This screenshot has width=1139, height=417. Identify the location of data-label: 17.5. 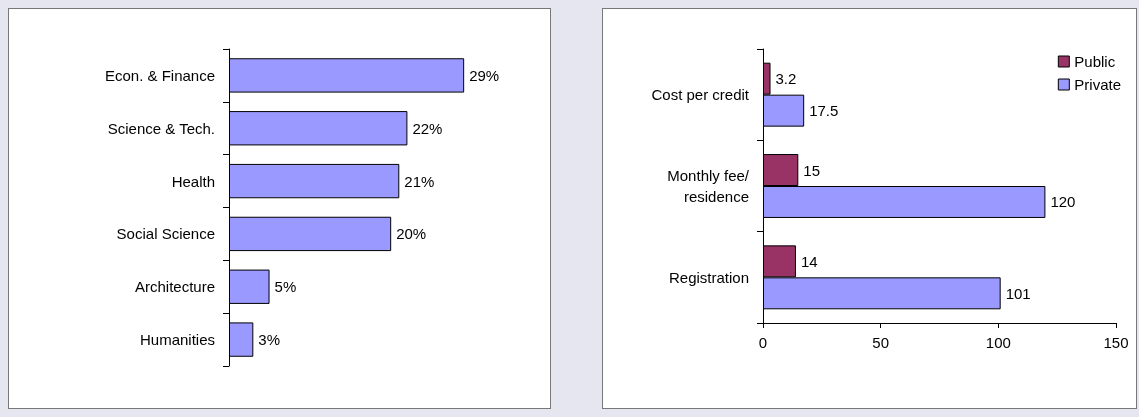
(824, 111).